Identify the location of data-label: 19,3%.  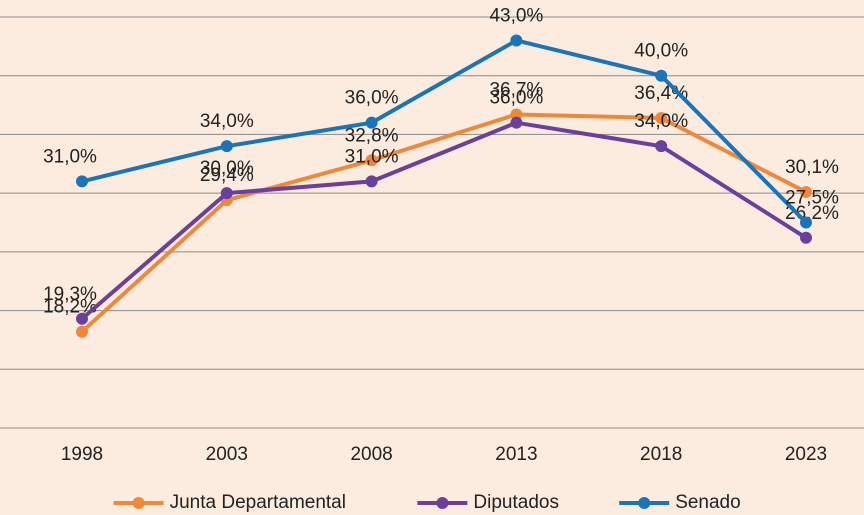
(70, 294).